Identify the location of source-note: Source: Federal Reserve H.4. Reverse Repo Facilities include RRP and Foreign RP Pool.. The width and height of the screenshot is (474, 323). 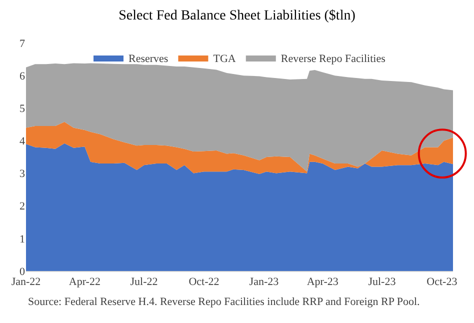
(224, 302).